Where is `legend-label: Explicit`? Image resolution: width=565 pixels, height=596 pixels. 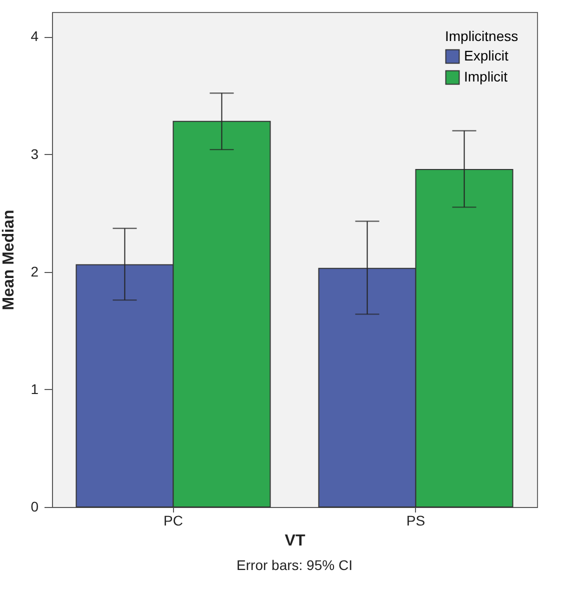
legend-label: Explicit is located at coordinates (486, 56).